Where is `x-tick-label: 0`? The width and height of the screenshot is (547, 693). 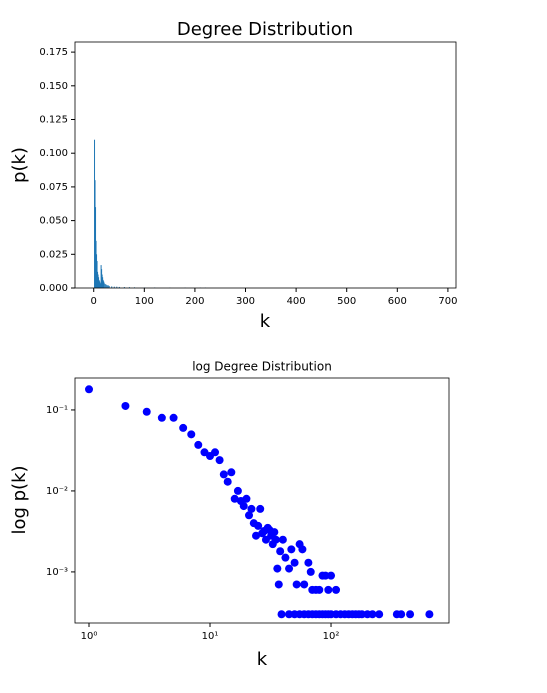
x-tick-label: 0 is located at coordinates (94, 301).